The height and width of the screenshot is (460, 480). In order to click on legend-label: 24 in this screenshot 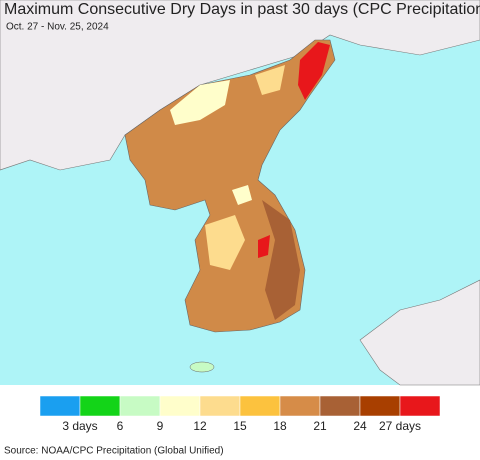, I will do `click(360, 426)`.